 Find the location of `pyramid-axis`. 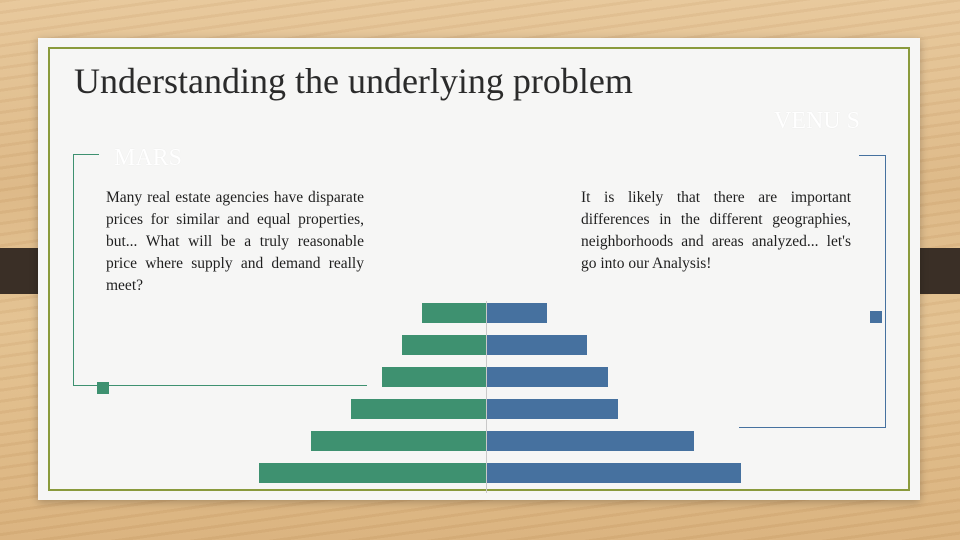

pyramid-axis is located at coordinates (486, 397).